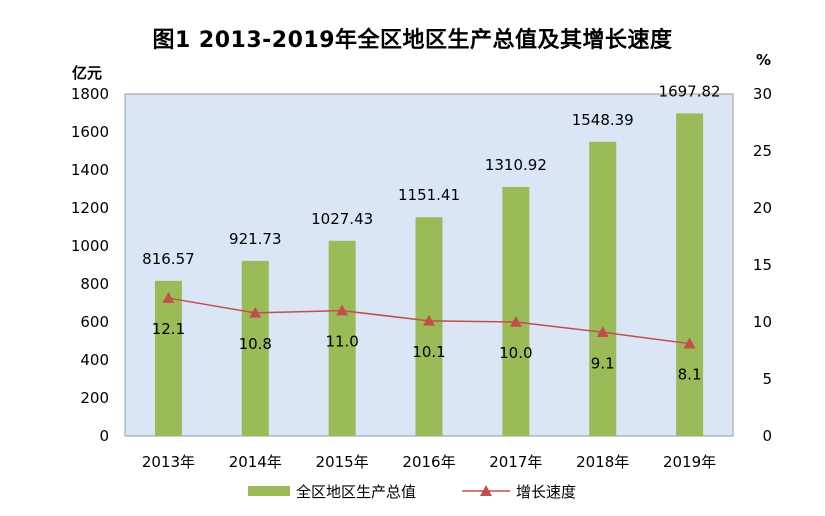  I want to click on line-data-label: 12.1, so click(168, 329).